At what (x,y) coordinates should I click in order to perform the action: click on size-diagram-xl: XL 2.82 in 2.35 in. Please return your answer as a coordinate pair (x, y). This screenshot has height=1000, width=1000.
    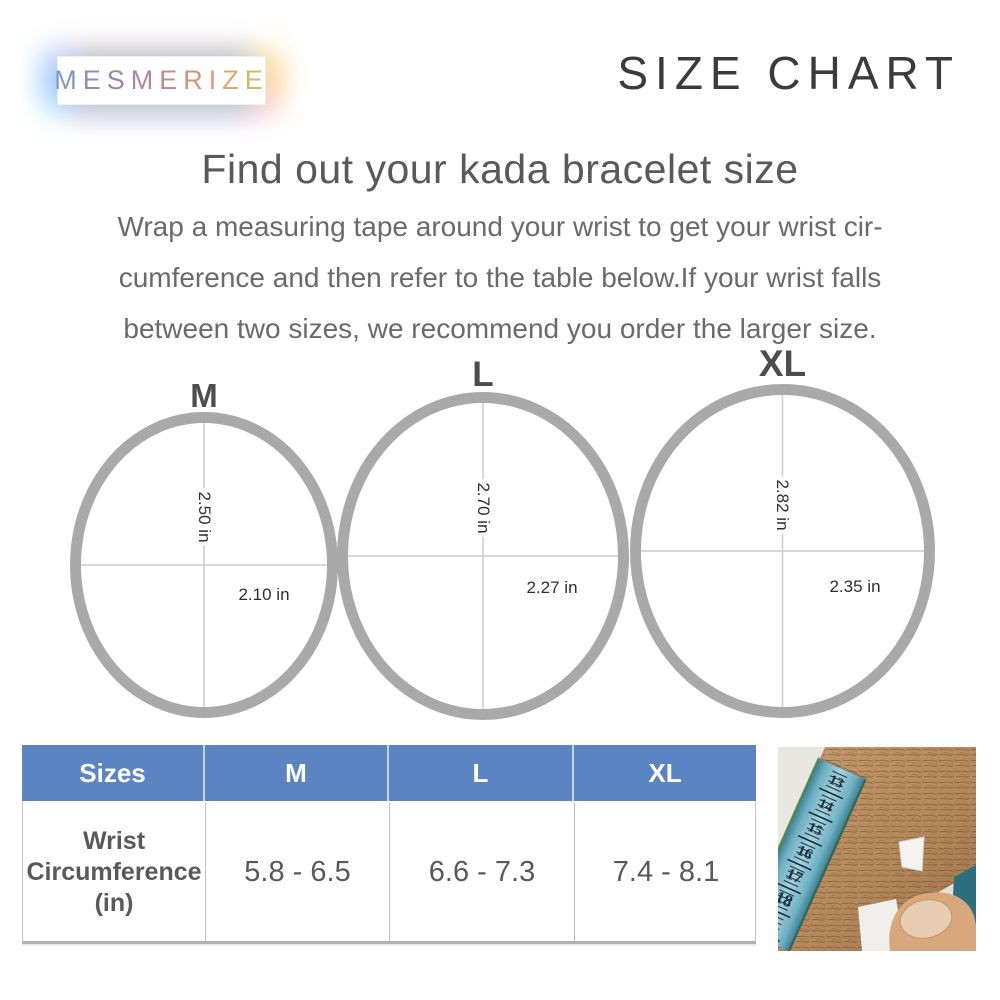
    Looking at the image, I should click on (782, 530).